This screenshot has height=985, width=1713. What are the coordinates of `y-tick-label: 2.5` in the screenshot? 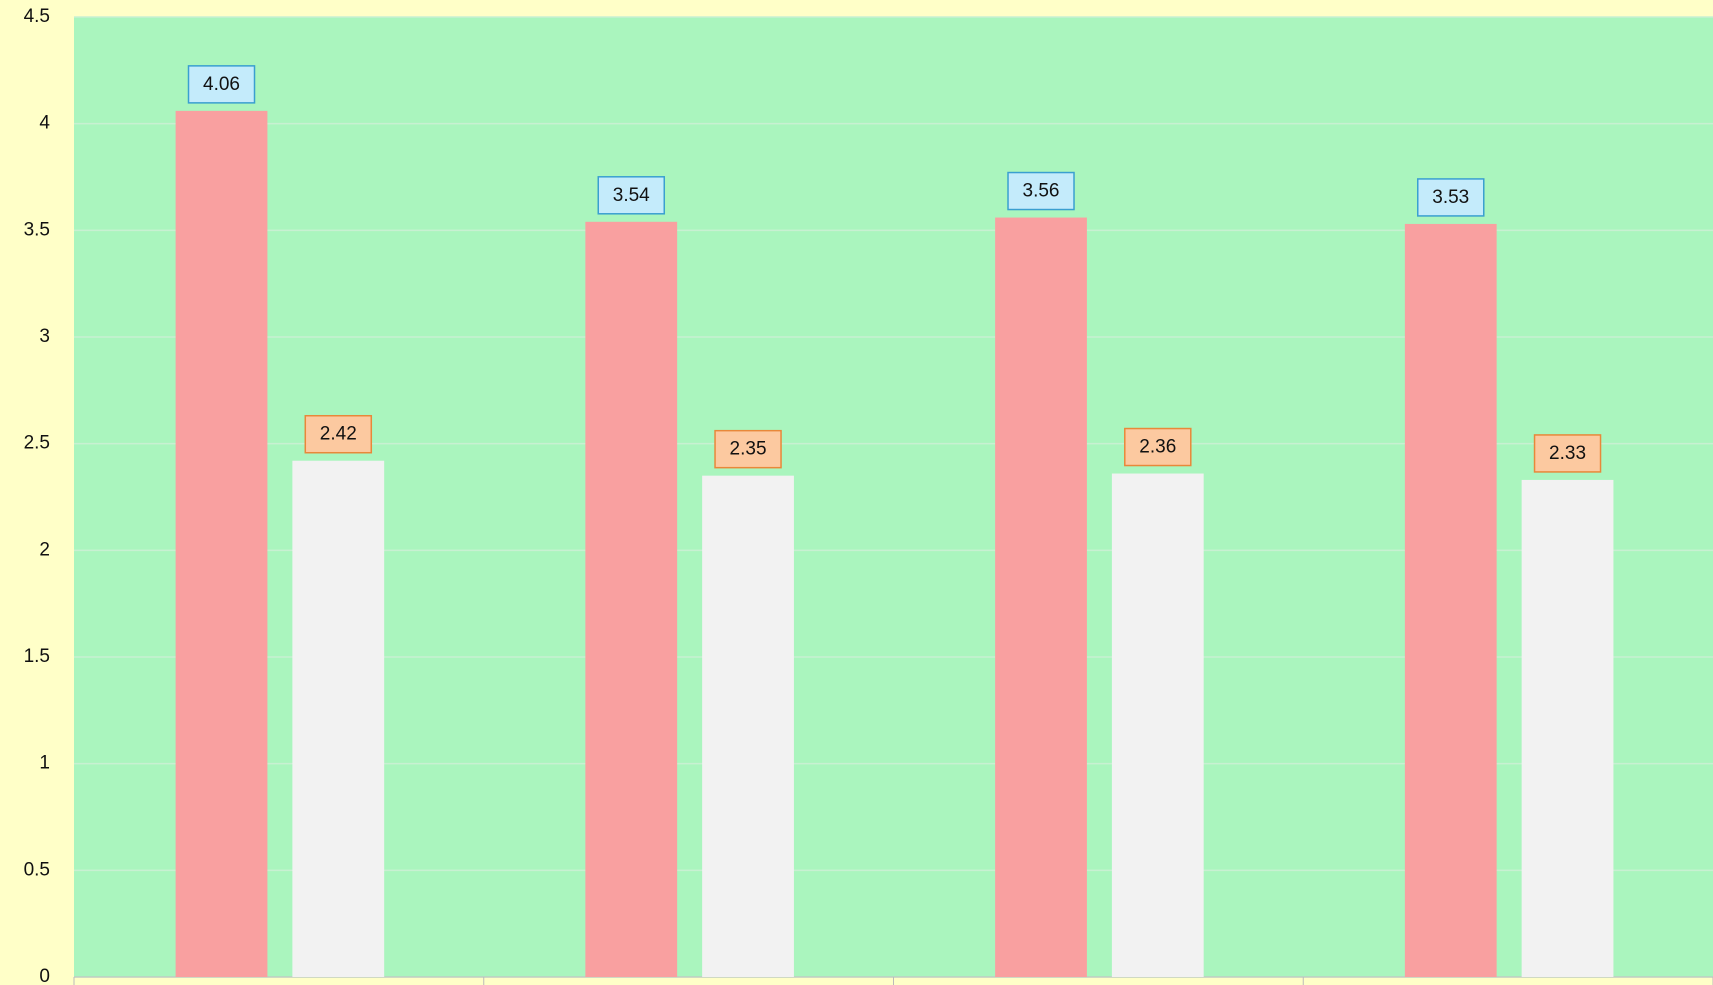 It's located at (37, 443).